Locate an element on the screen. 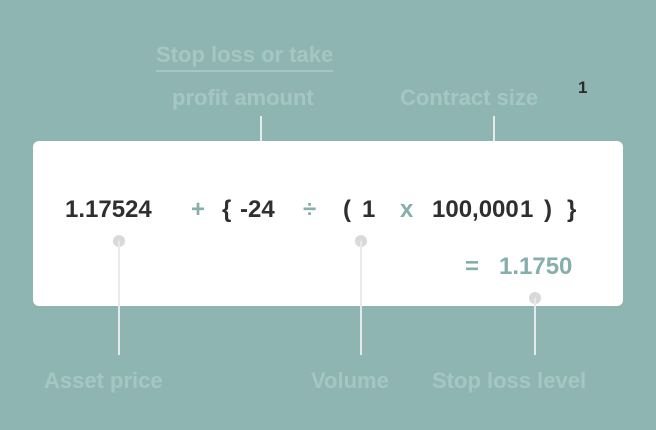 This screenshot has width=656, height=430. formula-plus: + is located at coordinates (198, 209).